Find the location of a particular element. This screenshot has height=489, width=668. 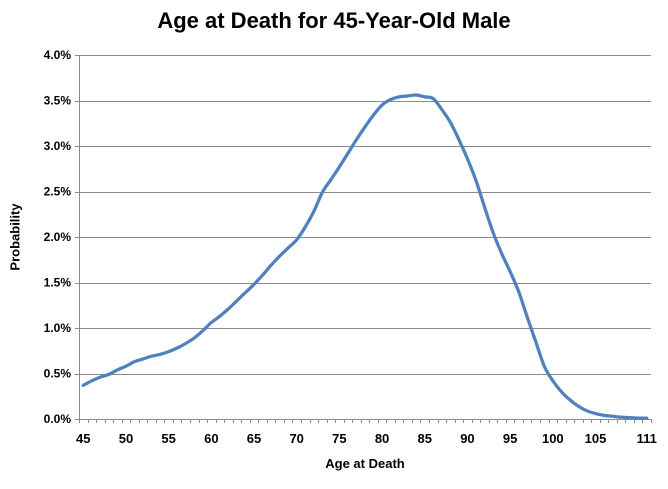

y-tick-labels: 0.0% 0.5% 1.0% 1.5% 2.0% 2.5% 3.0% 3.5% 4.0% is located at coordinates (58, 237).